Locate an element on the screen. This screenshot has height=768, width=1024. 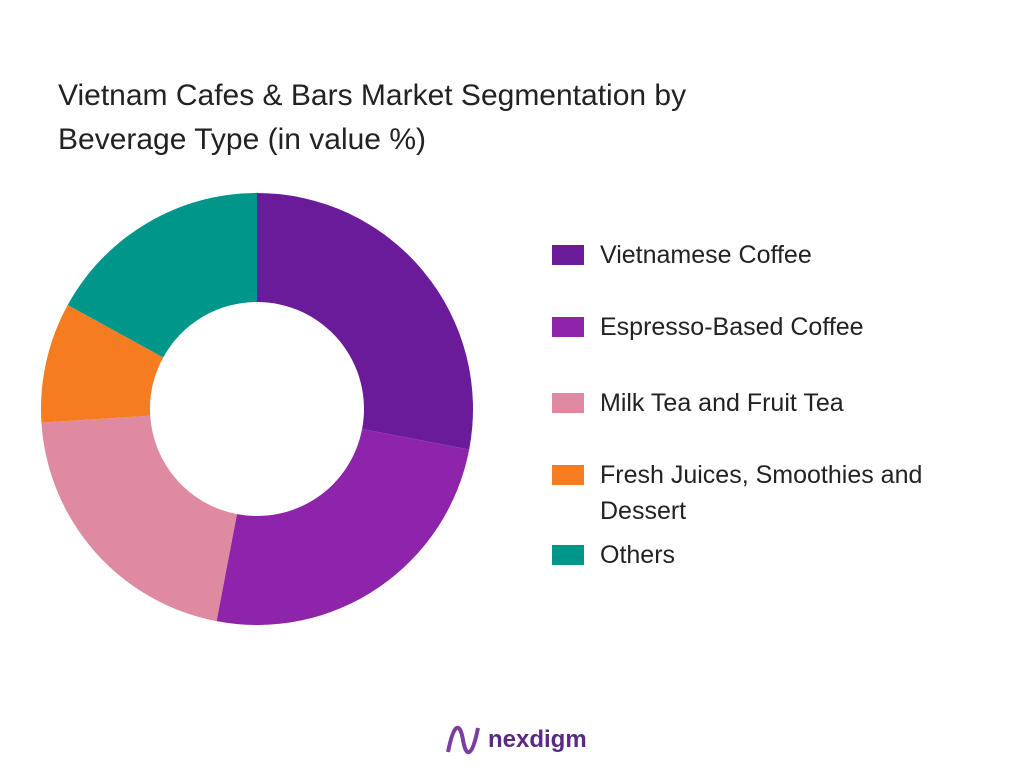
legend-item: Fresh Juices, Smoothies and Dessert is located at coordinates (776, 494).